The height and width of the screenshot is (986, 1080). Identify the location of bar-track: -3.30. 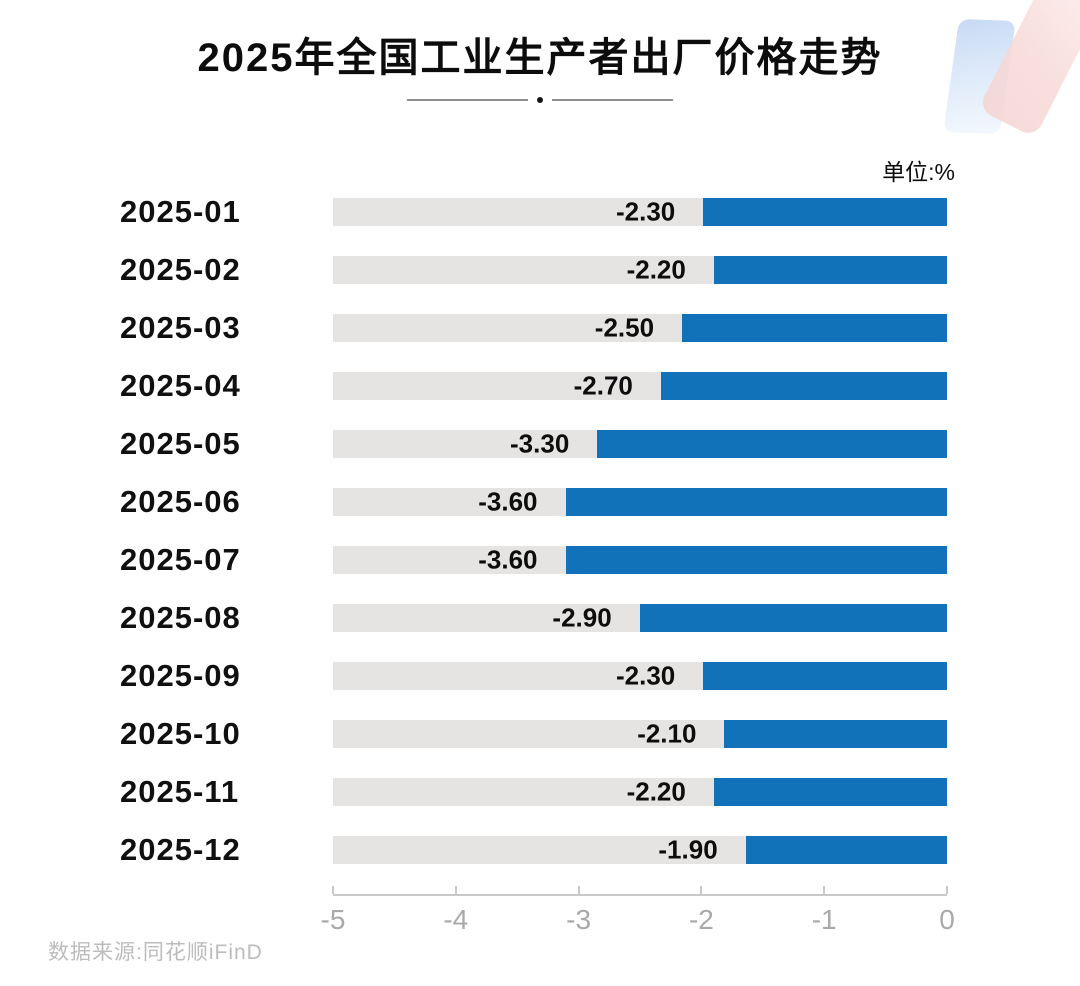
(640, 443).